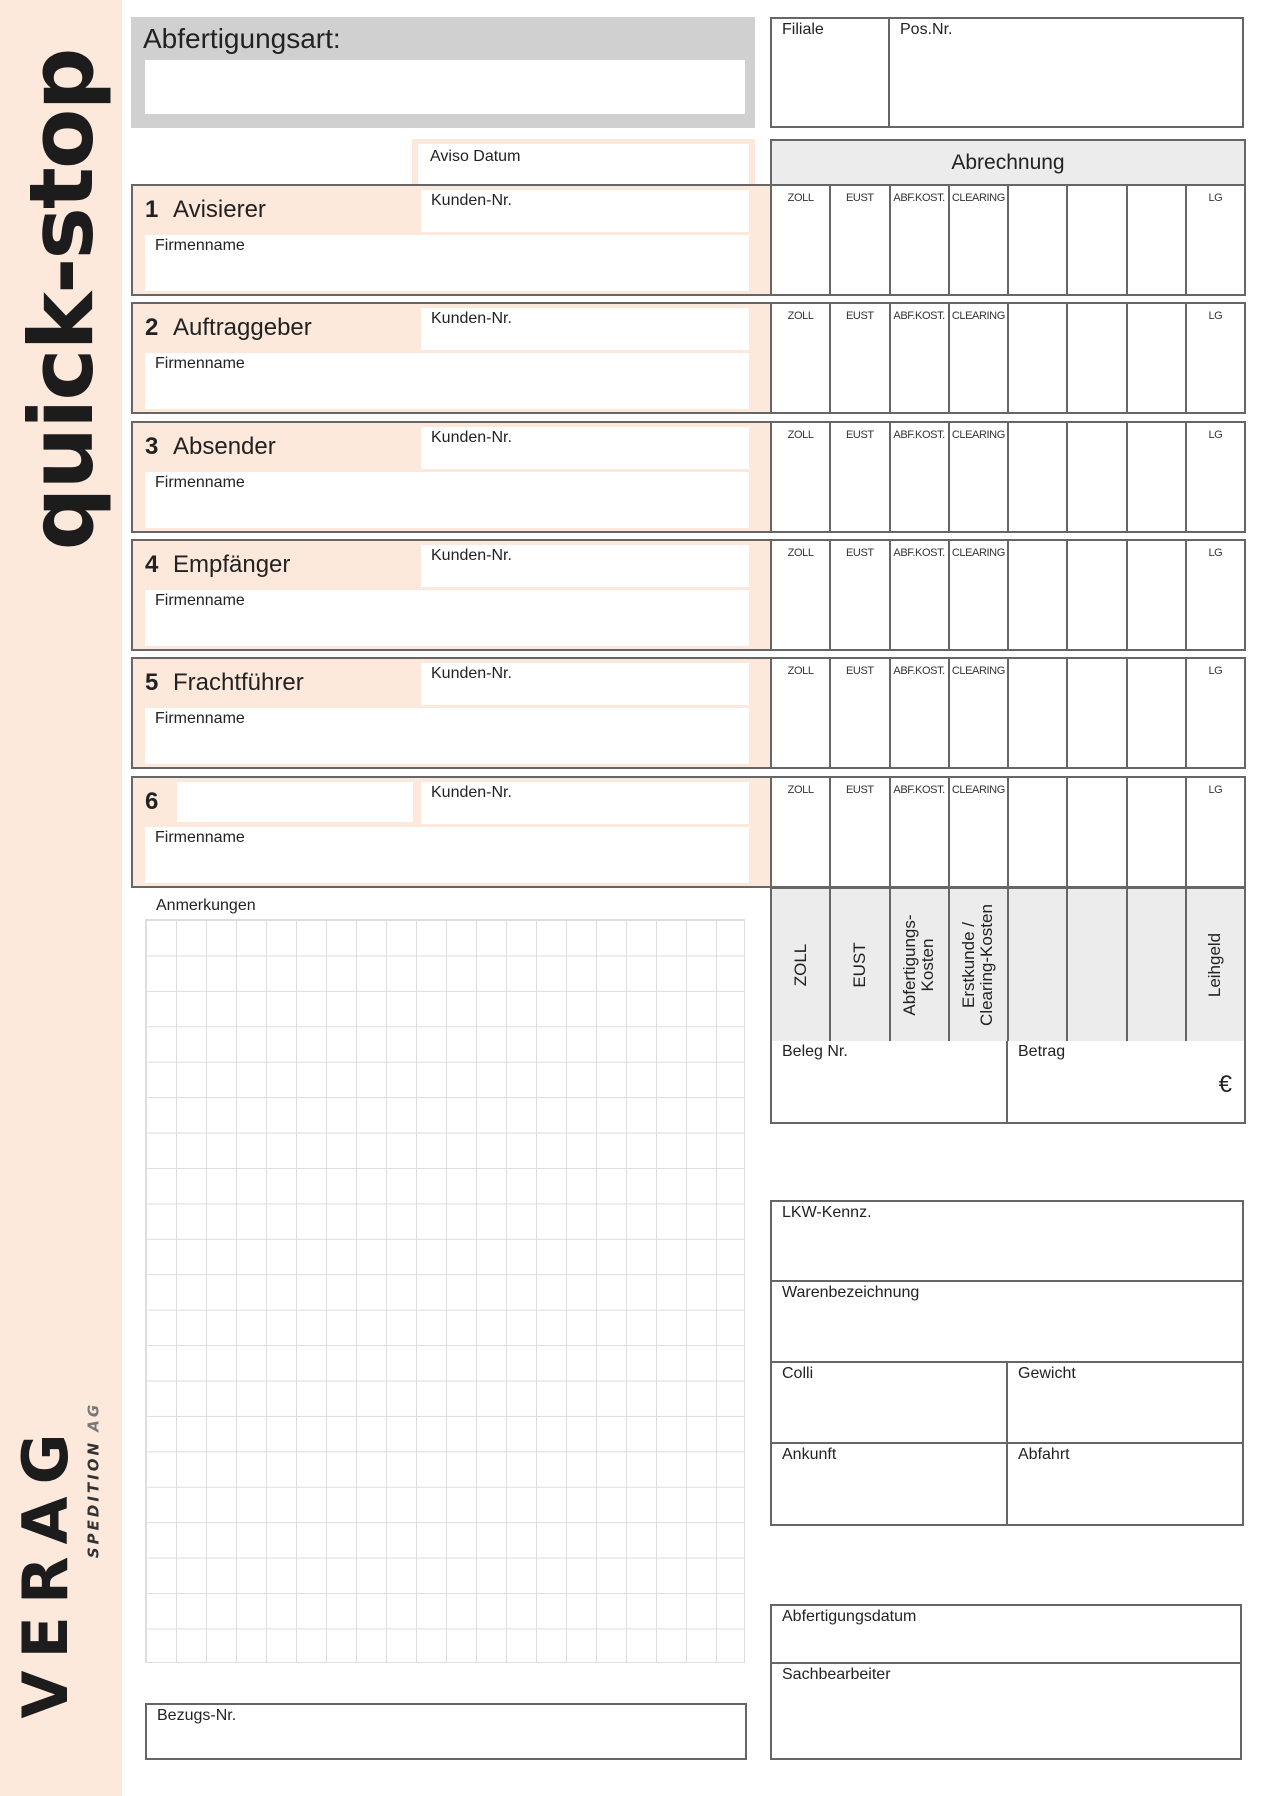 This screenshot has width=1264, height=1796. What do you see at coordinates (583, 166) in the screenshot?
I see `aviso-datum-field: Aviso Datum` at bounding box center [583, 166].